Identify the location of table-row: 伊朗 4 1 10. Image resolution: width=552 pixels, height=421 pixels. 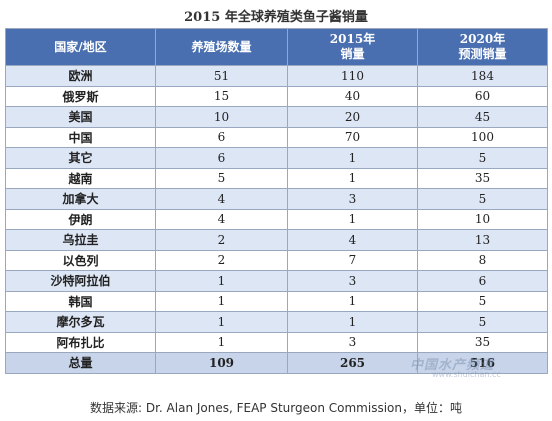
(277, 219).